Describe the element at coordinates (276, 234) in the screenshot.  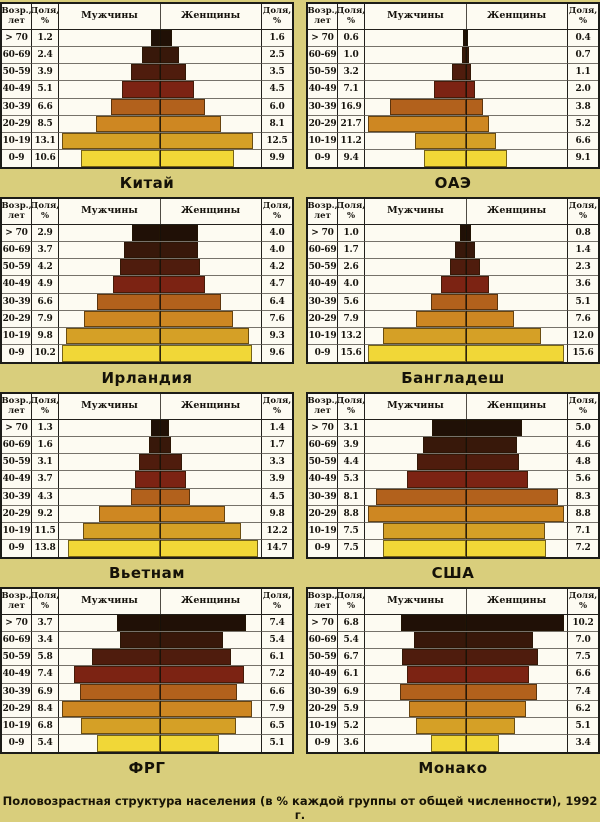
I see `women-value-cell: 4.0` at that location.